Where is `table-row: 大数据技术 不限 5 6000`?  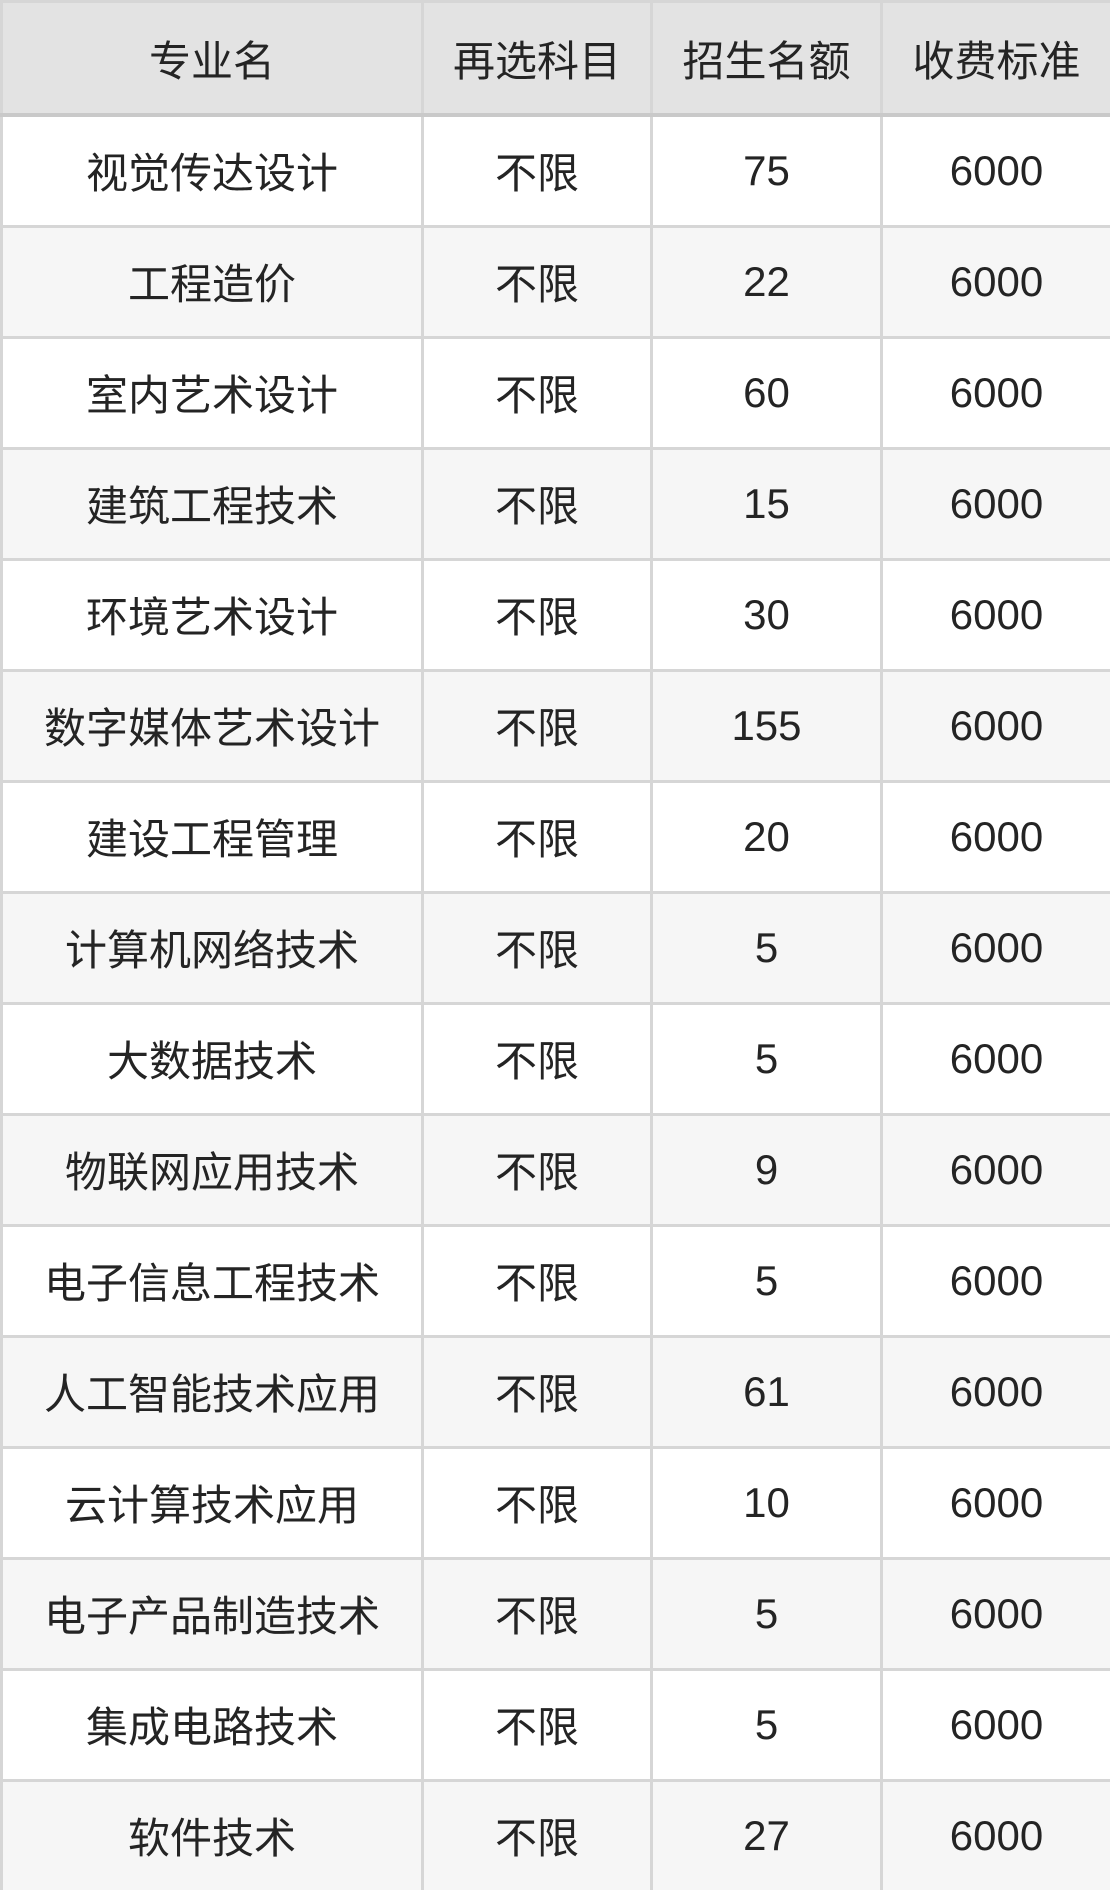 table-row: 大数据技术 不限 5 6000 is located at coordinates (555, 1058).